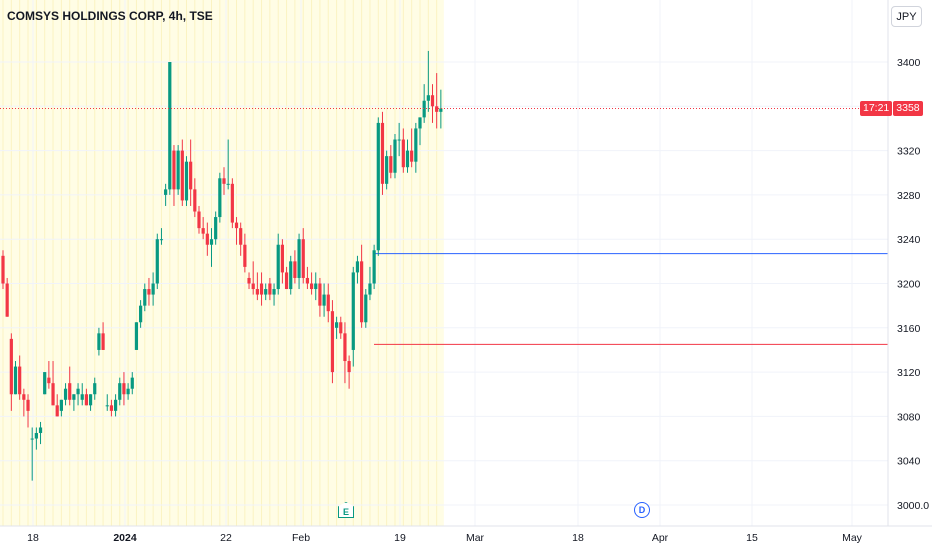 The image size is (932, 550). Describe the element at coordinates (125, 538) in the screenshot. I see `x-tick-label: 2024` at that location.